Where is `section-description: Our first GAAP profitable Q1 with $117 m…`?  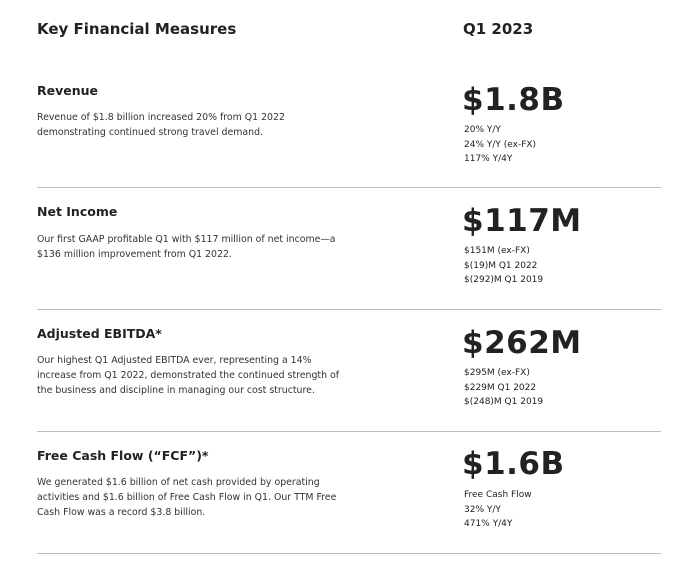
section-description: Our first GAAP profitable Q1 with $117 m… is located at coordinates (186, 247).